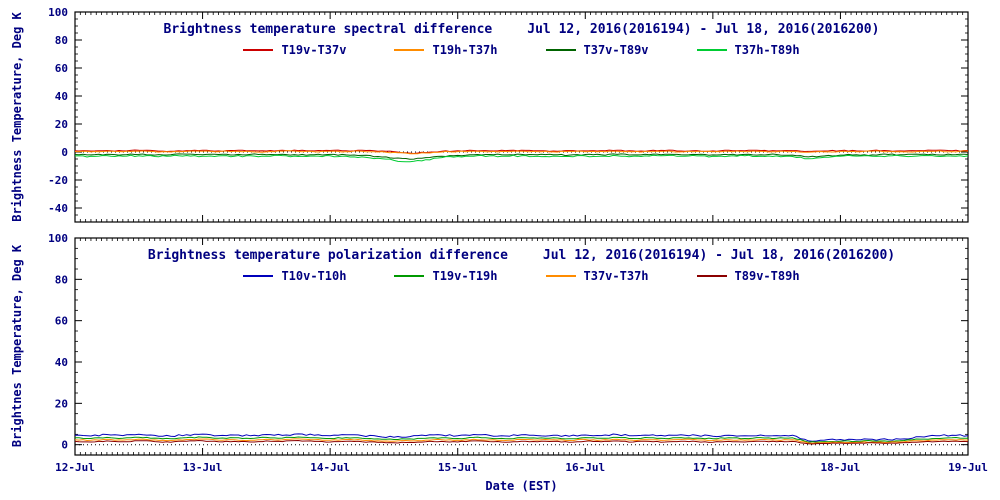 The height and width of the screenshot is (500, 1000). I want to click on legend-entry: T37v-T89v, so click(597, 50).